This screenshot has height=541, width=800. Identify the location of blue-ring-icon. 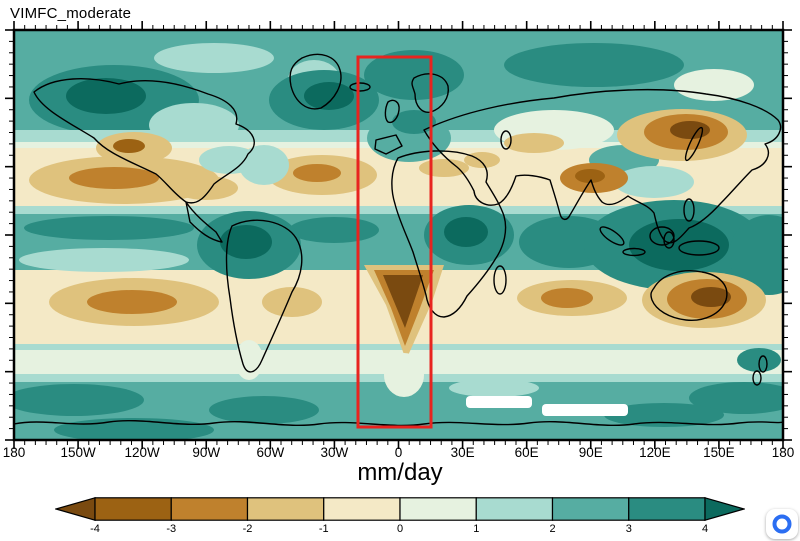
(782, 524).